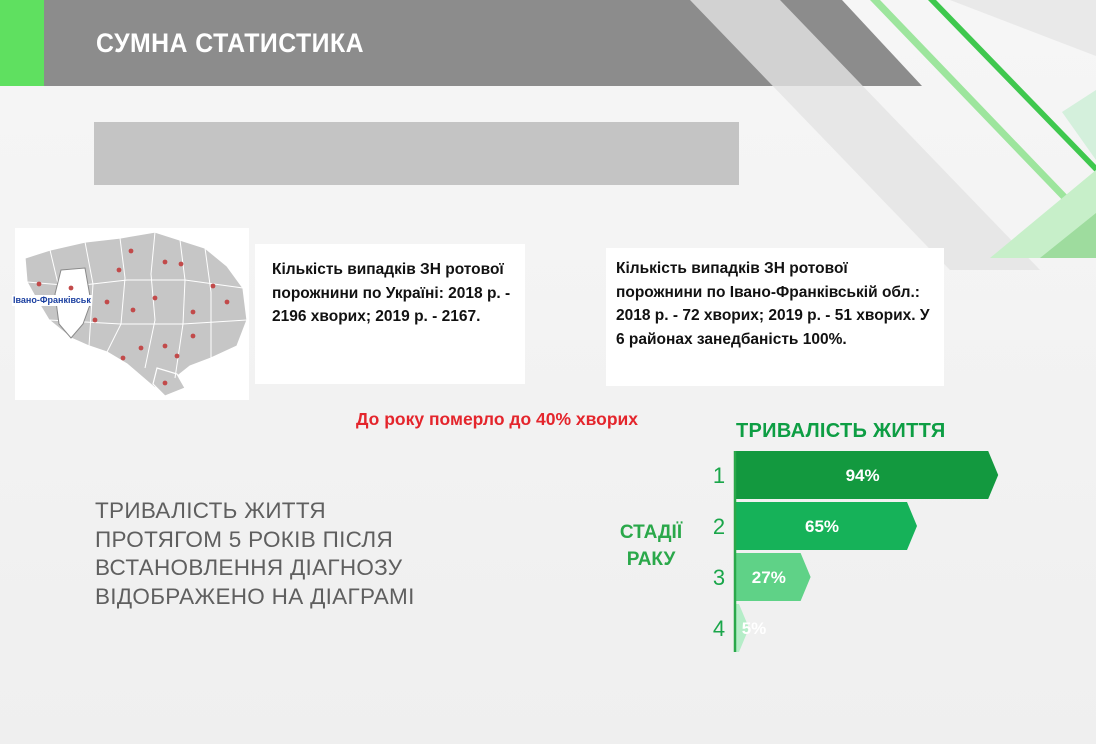 Image resolution: width=1096 pixels, height=744 pixels. I want to click on bar-value-label: 5%, so click(754, 628).